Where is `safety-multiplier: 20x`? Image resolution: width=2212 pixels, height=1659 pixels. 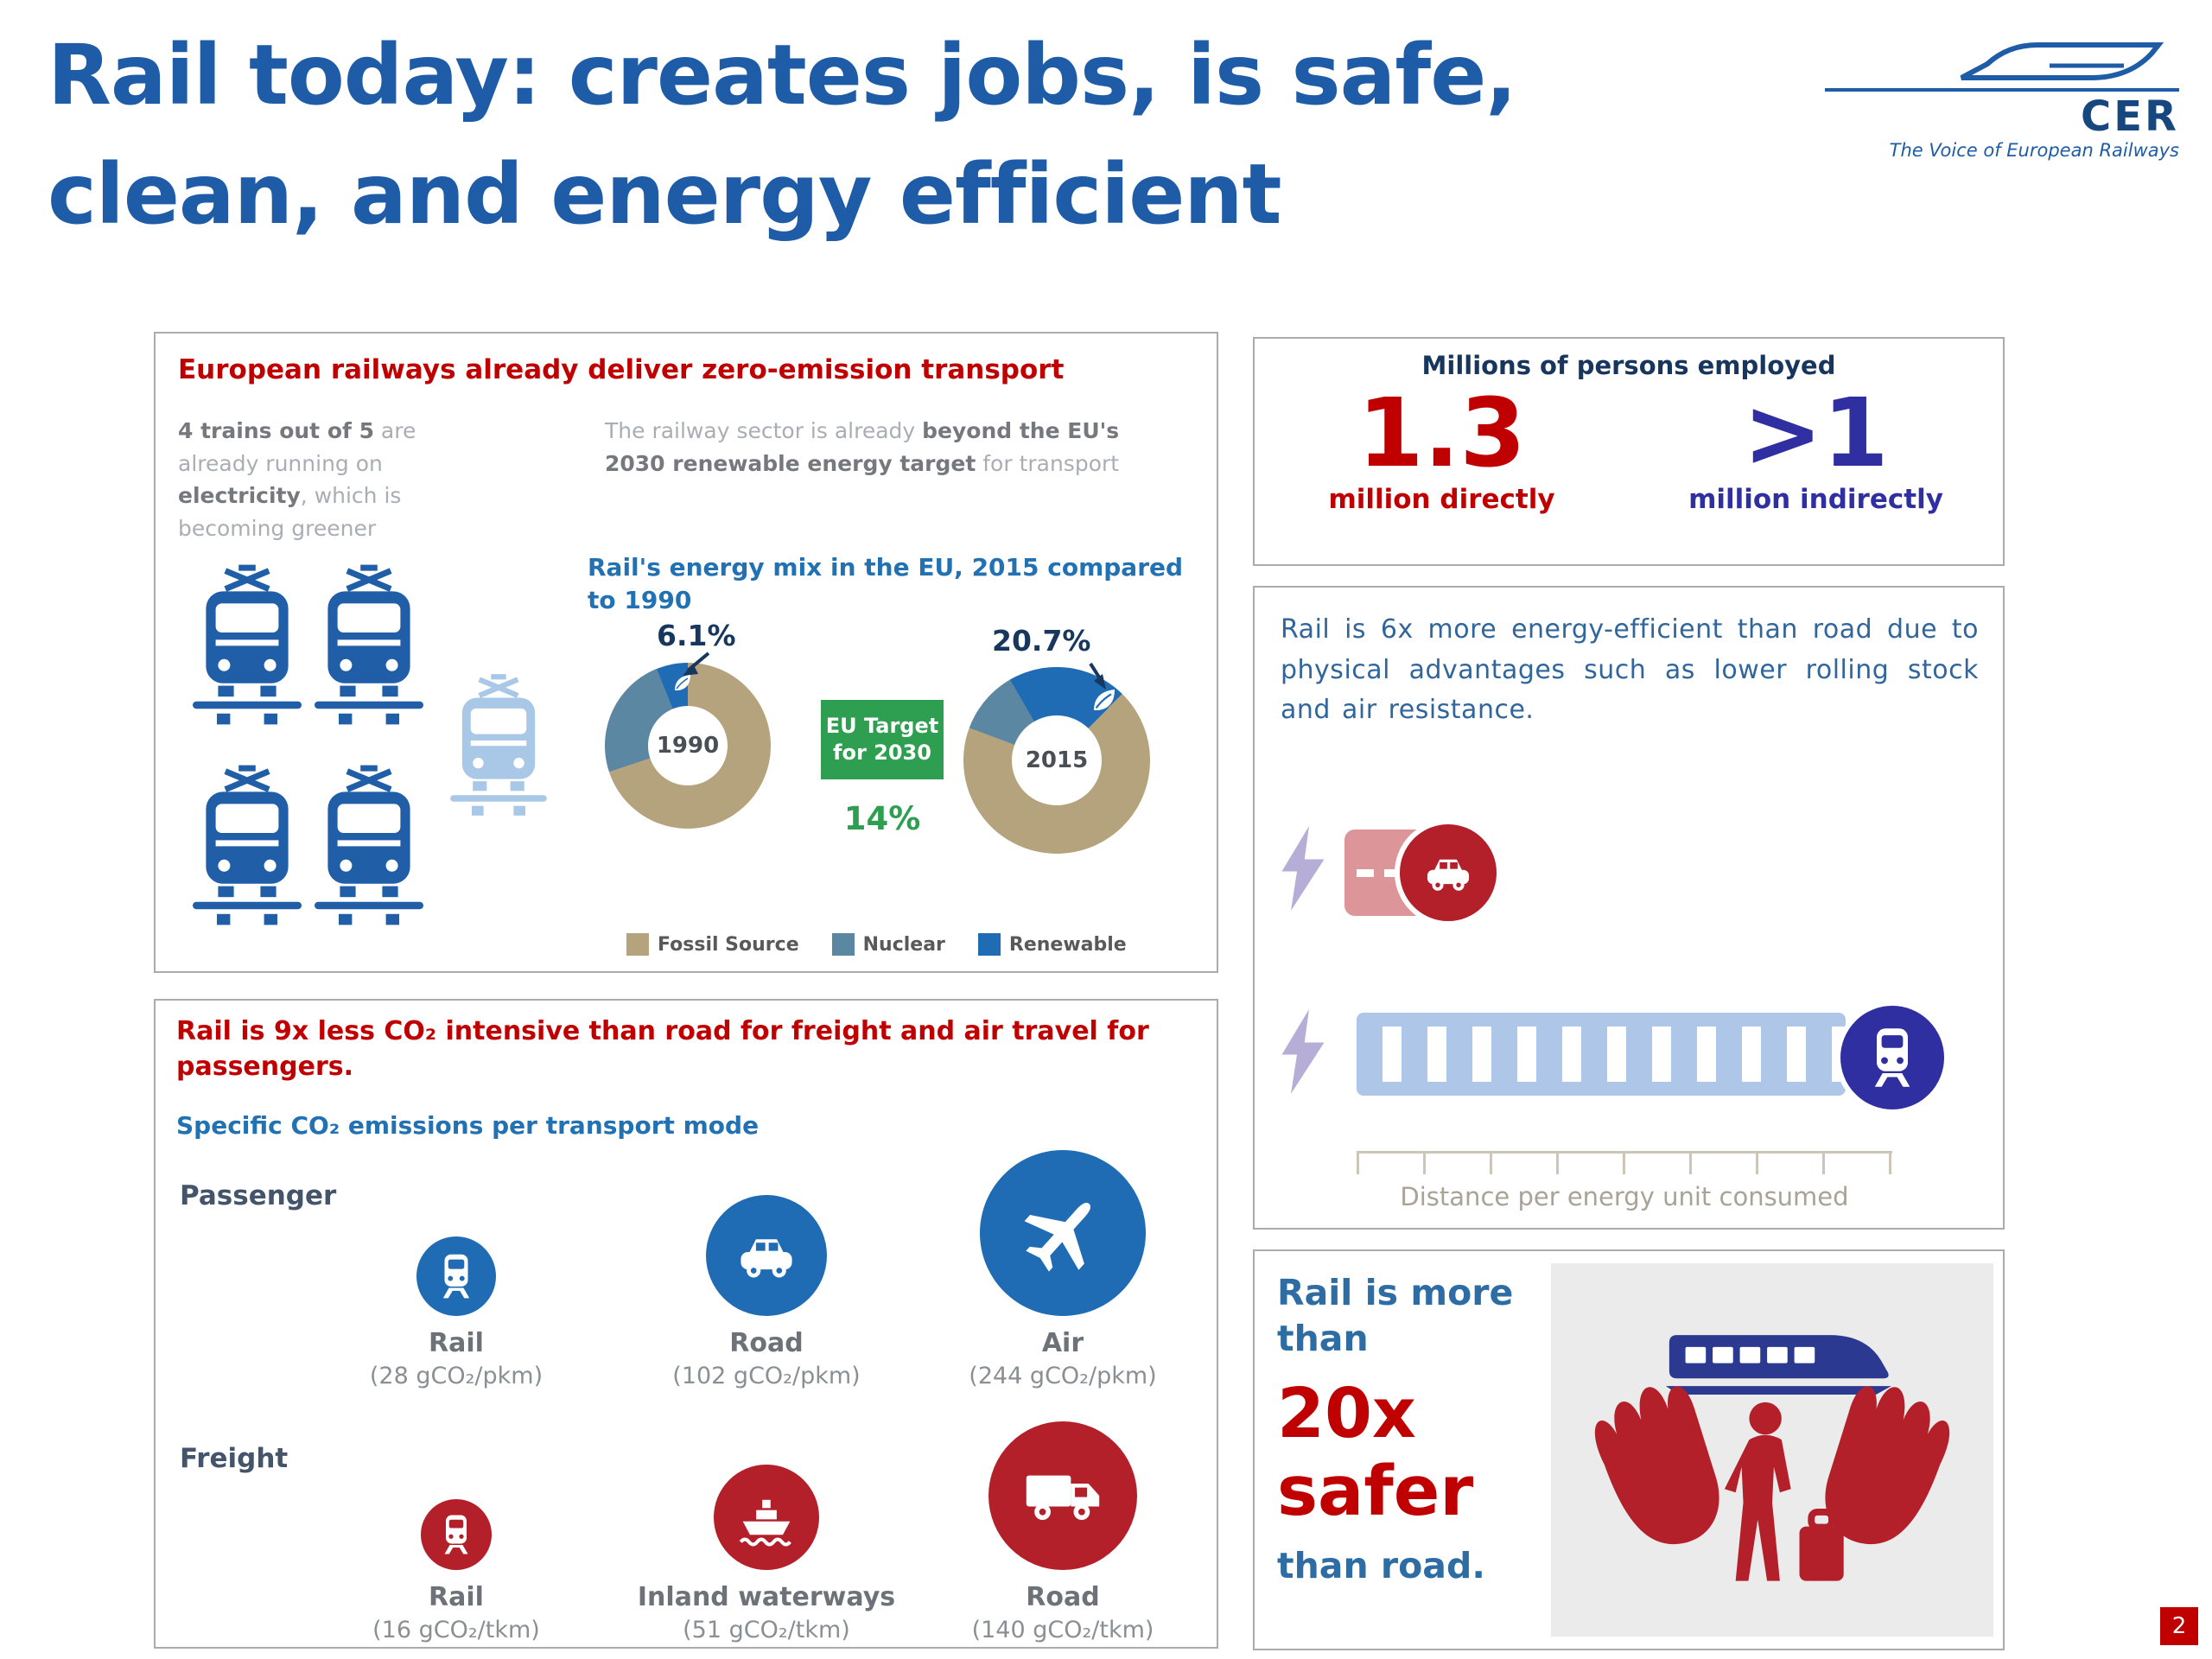
safety-multiplier: 20x is located at coordinates (1346, 1413).